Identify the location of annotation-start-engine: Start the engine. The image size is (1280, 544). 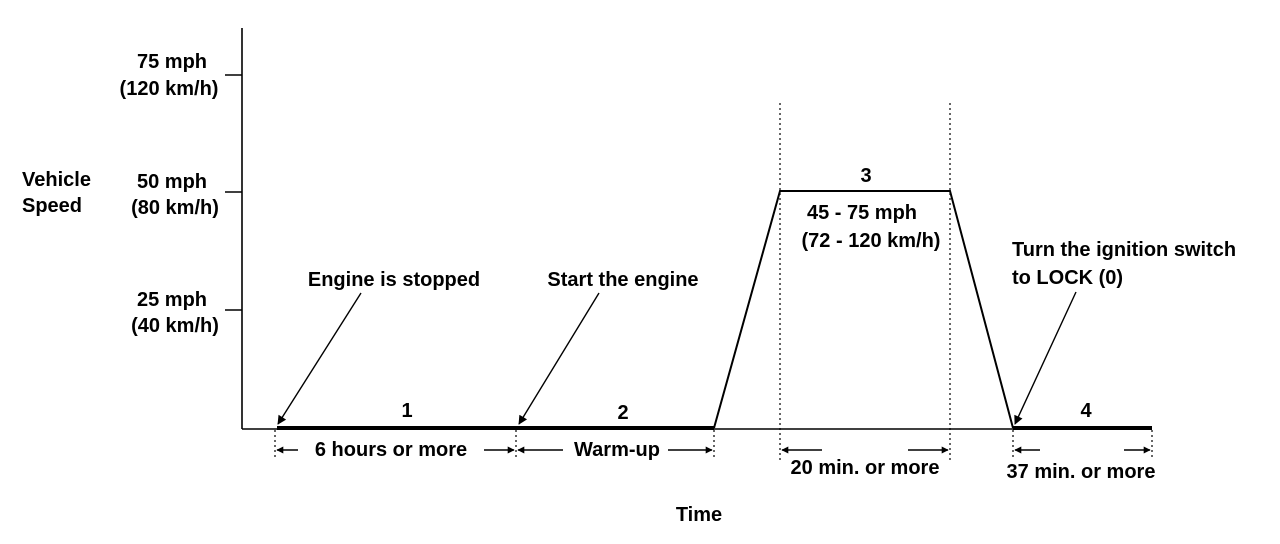
(622, 280).